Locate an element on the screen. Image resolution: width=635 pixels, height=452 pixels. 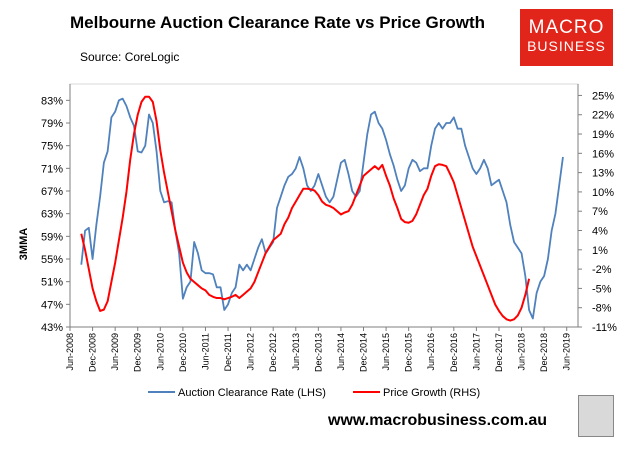
right-tick-label: 10% is located at coordinates (603, 193).